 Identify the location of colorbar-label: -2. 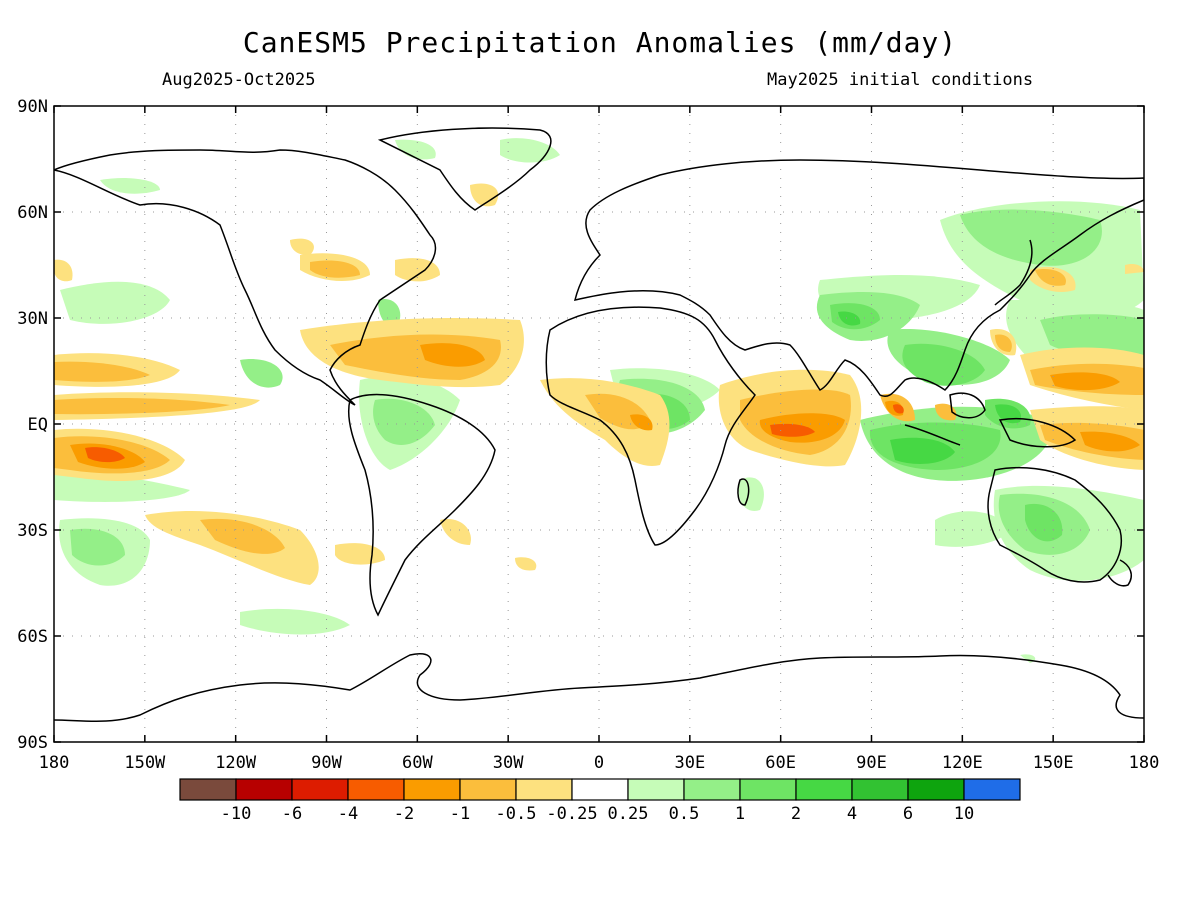
(404, 814).